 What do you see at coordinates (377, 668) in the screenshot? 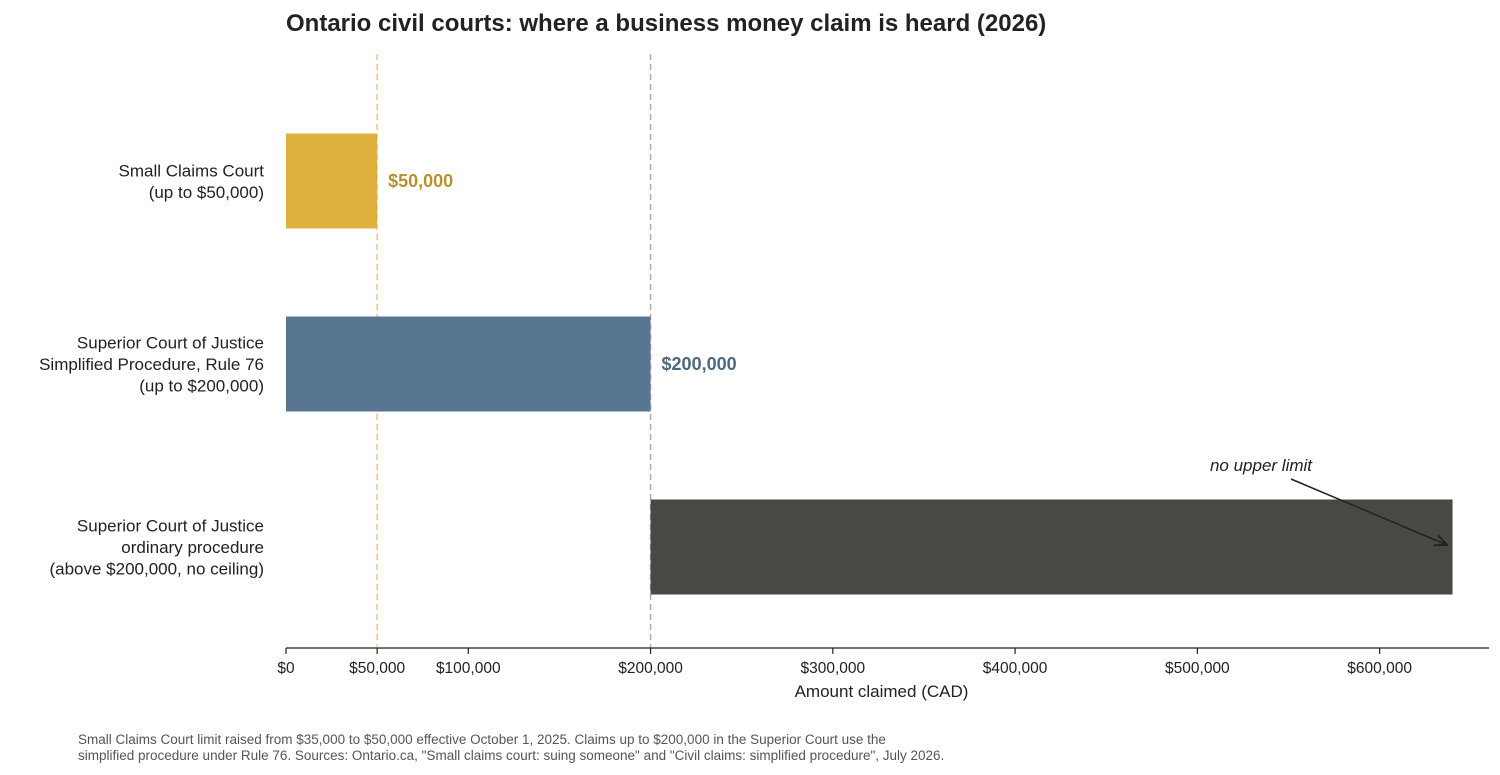
I see `x-tick-label-2: $50,000` at bounding box center [377, 668].